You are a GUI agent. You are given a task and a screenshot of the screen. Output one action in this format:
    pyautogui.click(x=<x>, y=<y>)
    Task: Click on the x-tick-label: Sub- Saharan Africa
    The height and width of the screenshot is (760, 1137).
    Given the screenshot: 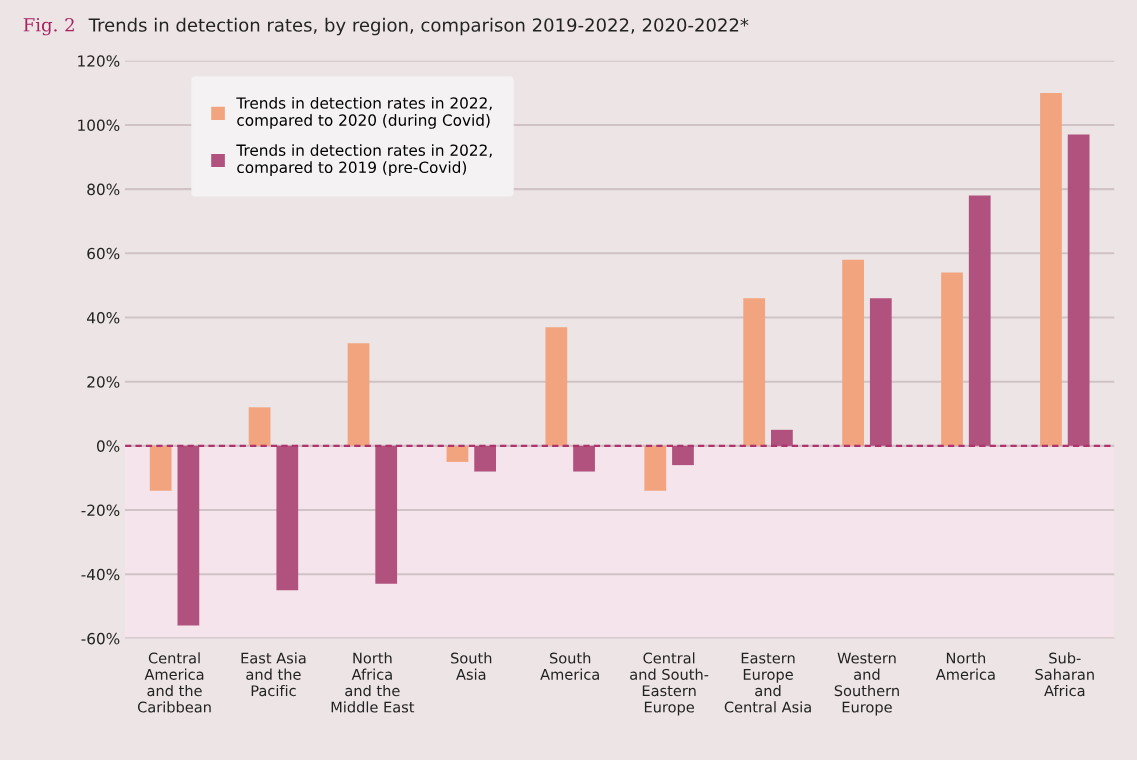 What is the action you would take?
    pyautogui.click(x=1064, y=674)
    